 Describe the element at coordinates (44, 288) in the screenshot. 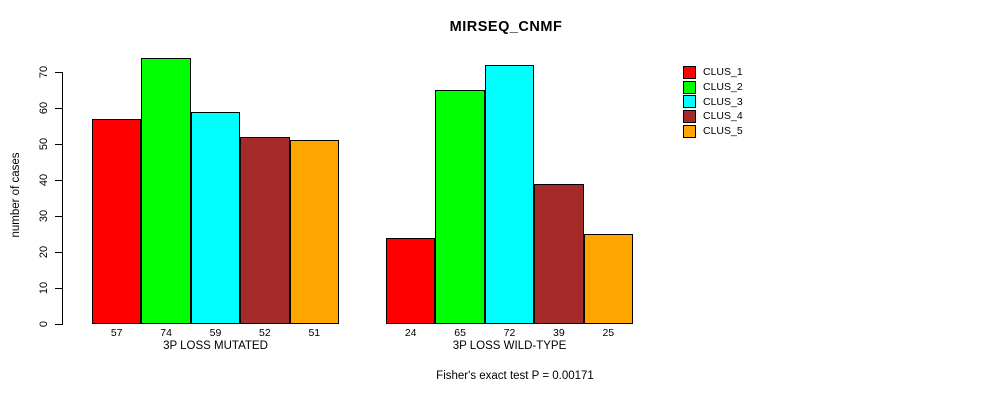

I see `y-tick-label: 10` at that location.